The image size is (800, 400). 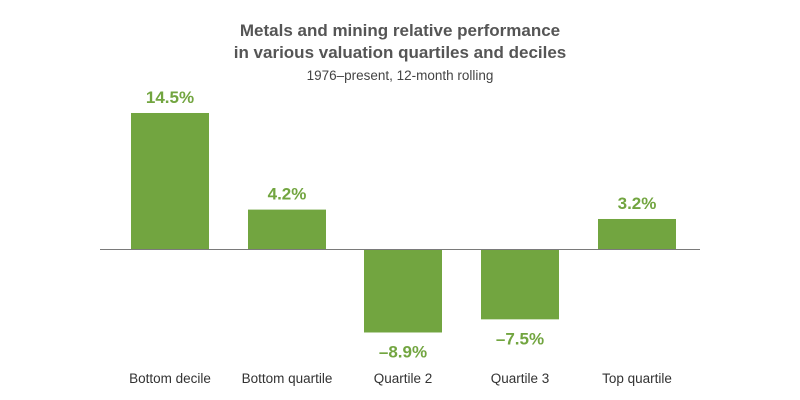 I want to click on category-label-quartile-3: Quartile 3, so click(x=520, y=378).